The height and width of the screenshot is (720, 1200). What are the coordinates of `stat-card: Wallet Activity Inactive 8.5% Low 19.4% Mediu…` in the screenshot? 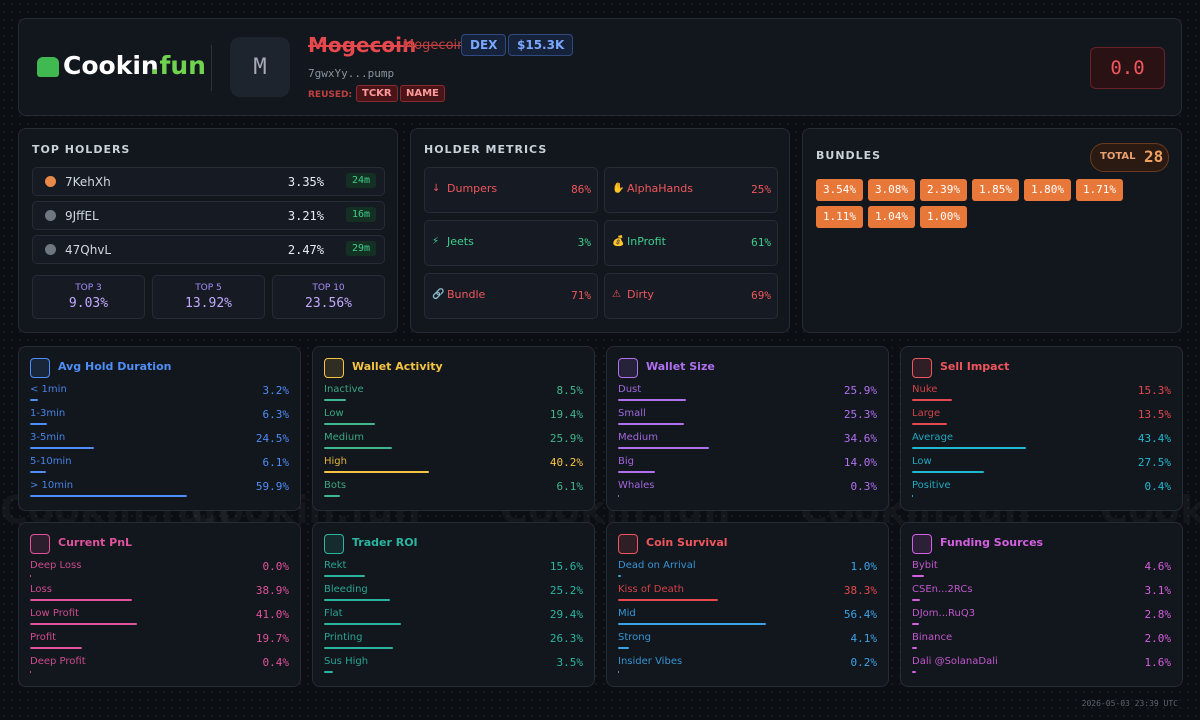 It's located at (453, 428).